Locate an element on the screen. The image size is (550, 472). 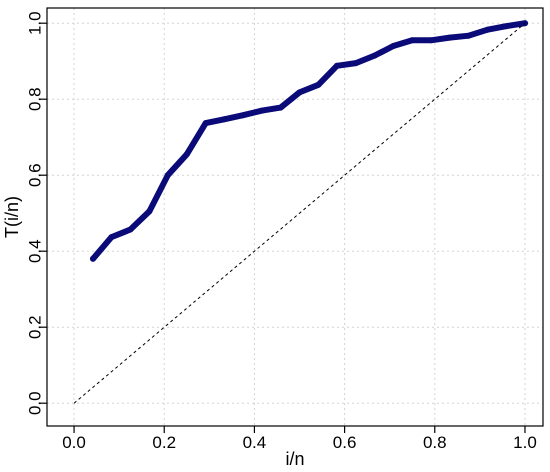
y-tick-label: 0.2 is located at coordinates (35, 327).